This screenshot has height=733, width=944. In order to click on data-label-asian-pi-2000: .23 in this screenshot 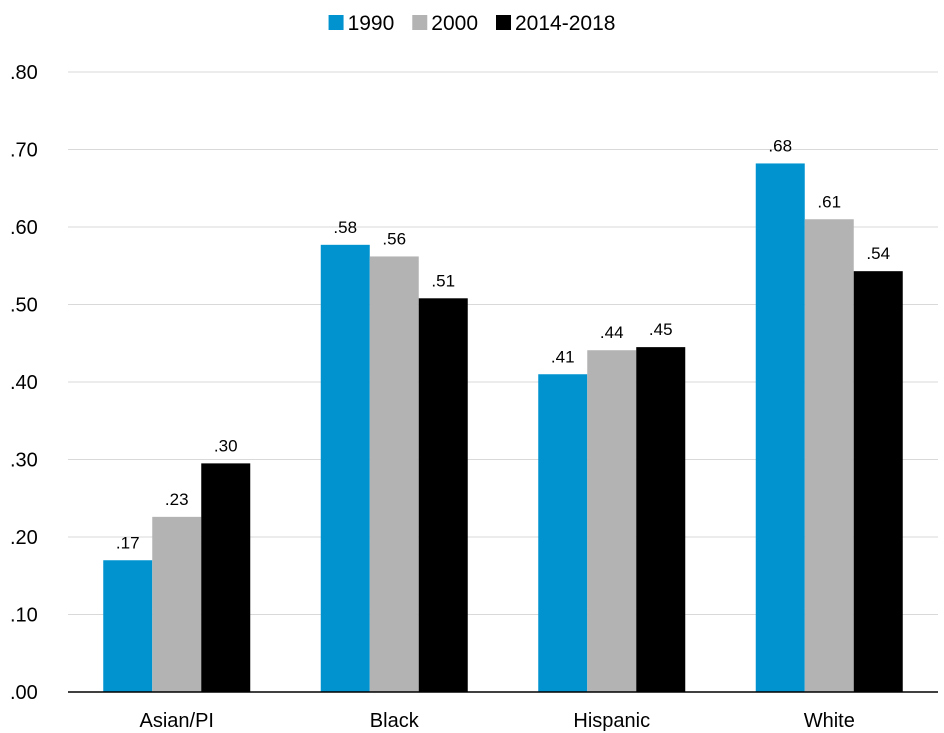, I will do `click(177, 499)`.